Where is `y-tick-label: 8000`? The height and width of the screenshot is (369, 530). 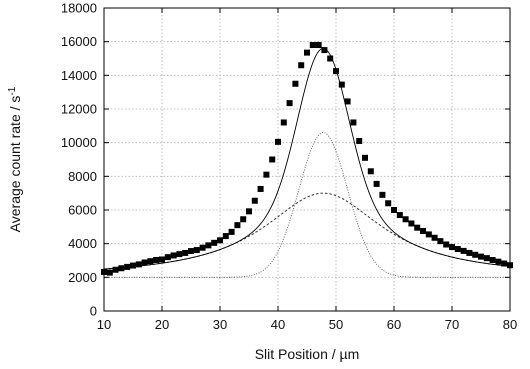 y-tick-label: 8000 is located at coordinates (82, 176).